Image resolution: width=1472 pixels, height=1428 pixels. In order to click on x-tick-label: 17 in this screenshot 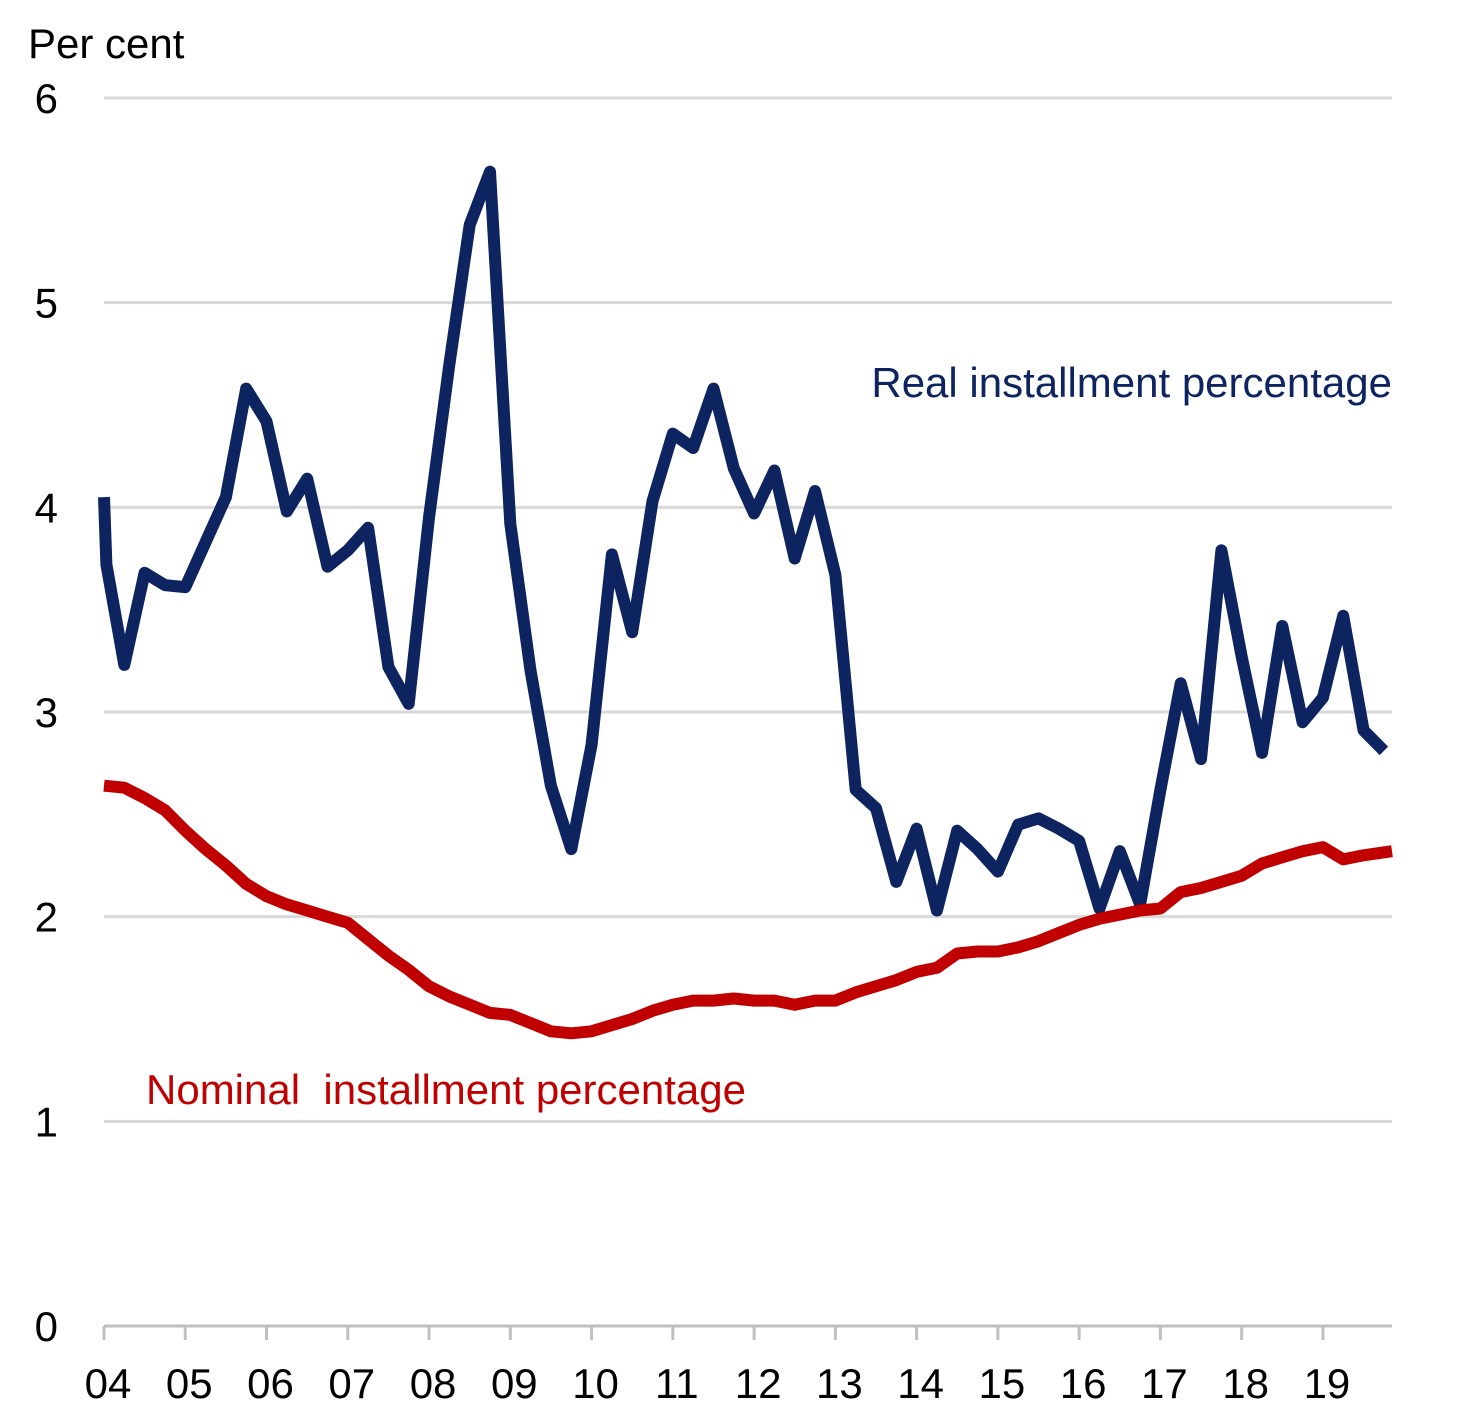, I will do `click(1164, 1383)`.